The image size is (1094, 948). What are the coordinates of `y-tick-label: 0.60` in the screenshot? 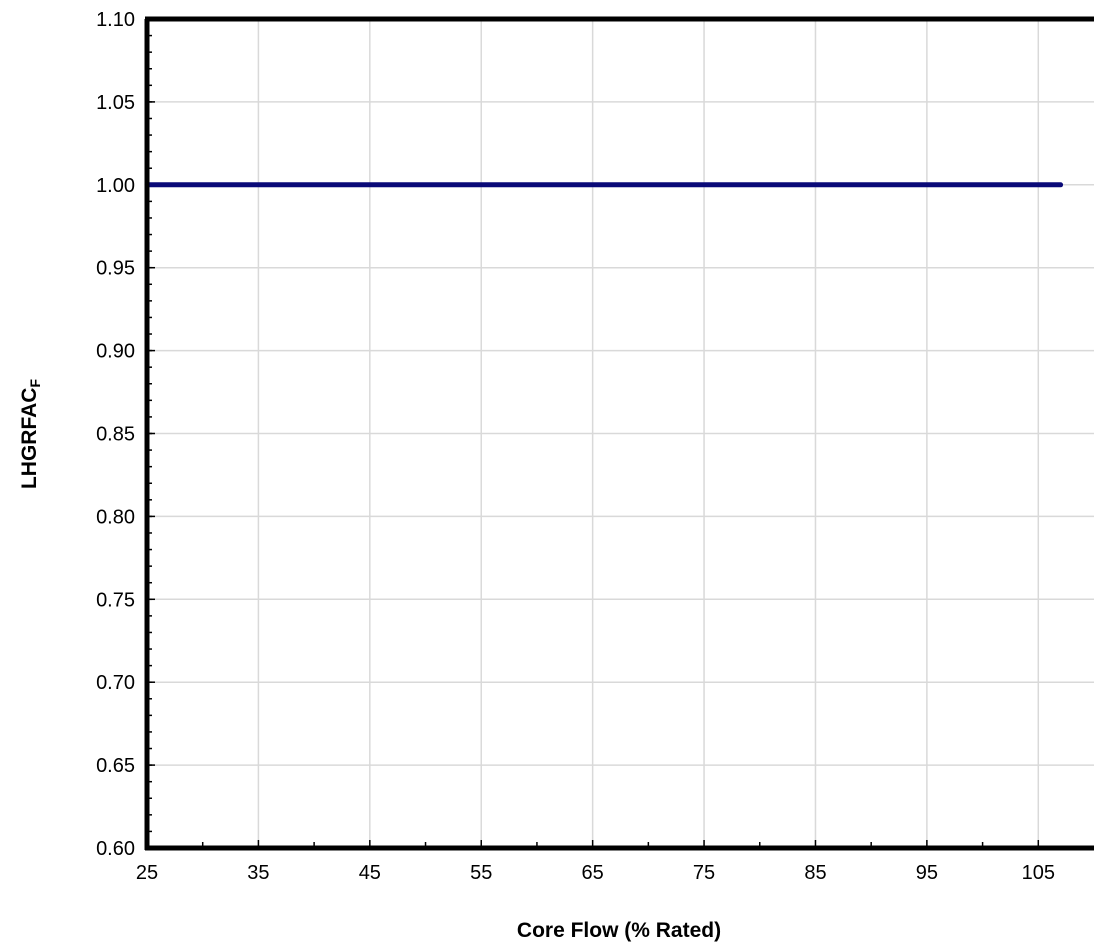 It's located at (115, 849).